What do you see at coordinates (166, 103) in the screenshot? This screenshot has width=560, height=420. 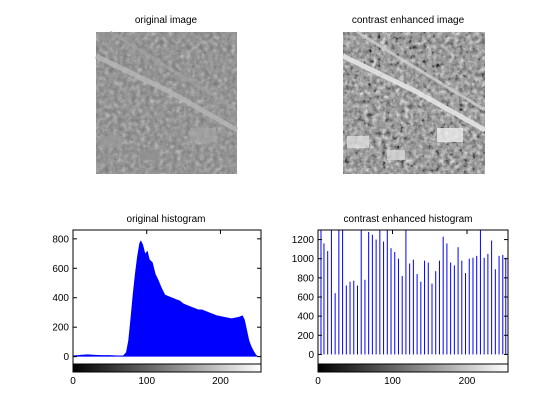 I see `original-image` at bounding box center [166, 103].